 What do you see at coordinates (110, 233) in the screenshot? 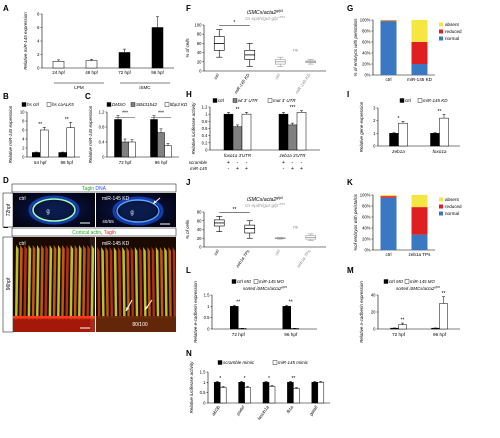
I see `channel-header-part: Tagln` at bounding box center [110, 233].